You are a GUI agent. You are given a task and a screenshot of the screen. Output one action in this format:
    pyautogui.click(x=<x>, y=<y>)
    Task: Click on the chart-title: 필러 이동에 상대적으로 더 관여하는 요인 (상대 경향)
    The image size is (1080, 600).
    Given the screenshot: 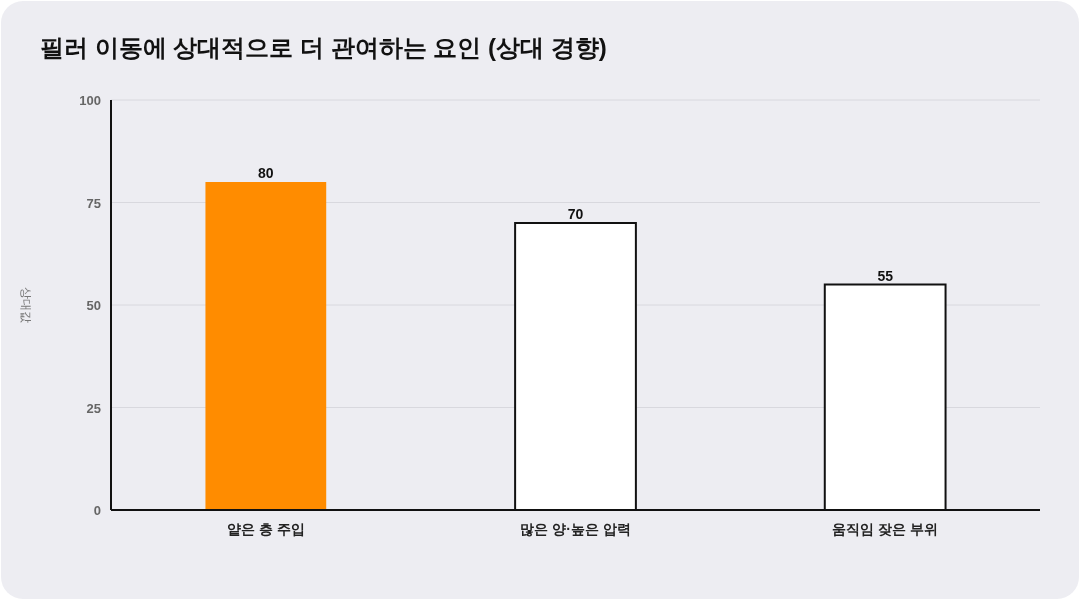 What is the action you would take?
    pyautogui.click(x=323, y=47)
    